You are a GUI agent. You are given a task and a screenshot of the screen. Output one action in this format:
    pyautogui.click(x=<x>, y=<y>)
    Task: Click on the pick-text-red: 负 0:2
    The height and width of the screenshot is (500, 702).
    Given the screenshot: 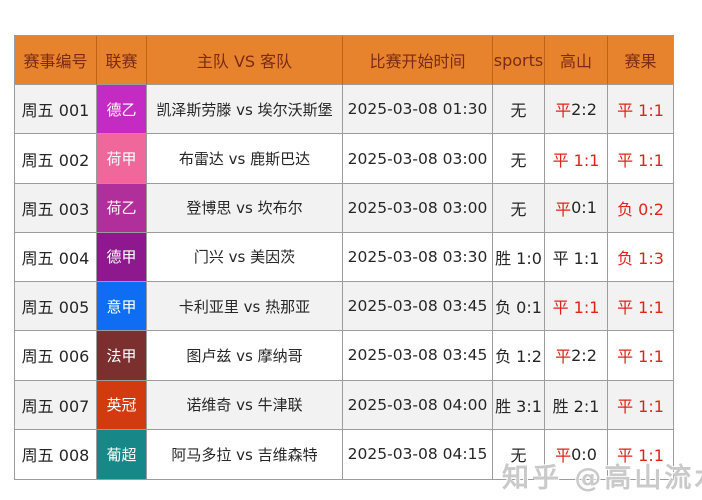 What is the action you would take?
    pyautogui.click(x=640, y=209)
    